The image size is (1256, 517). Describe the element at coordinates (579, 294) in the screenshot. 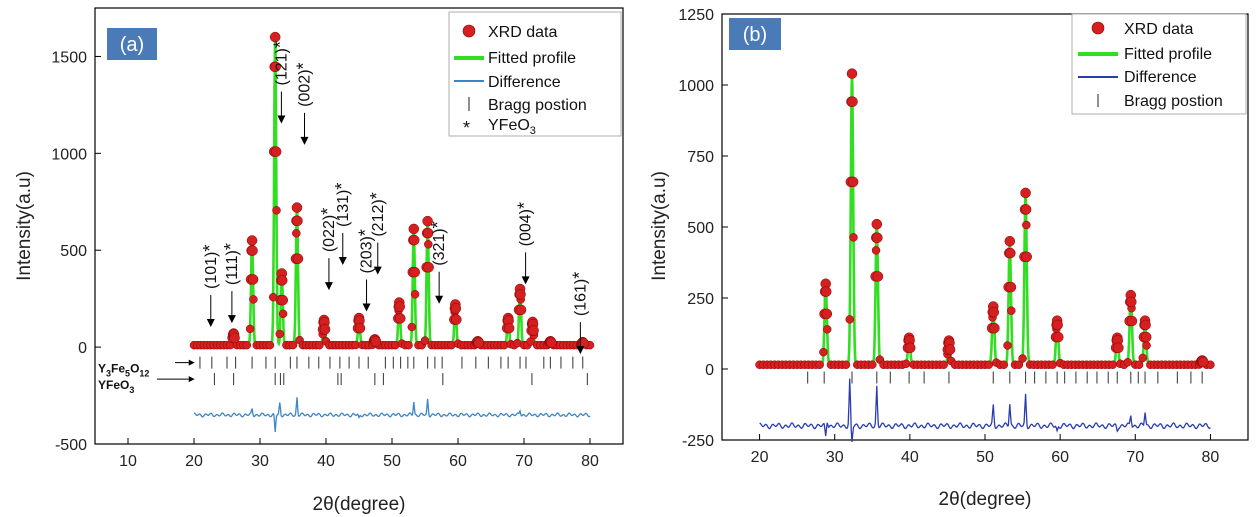

I see `hkl-annotation-a: (161)*` at that location.